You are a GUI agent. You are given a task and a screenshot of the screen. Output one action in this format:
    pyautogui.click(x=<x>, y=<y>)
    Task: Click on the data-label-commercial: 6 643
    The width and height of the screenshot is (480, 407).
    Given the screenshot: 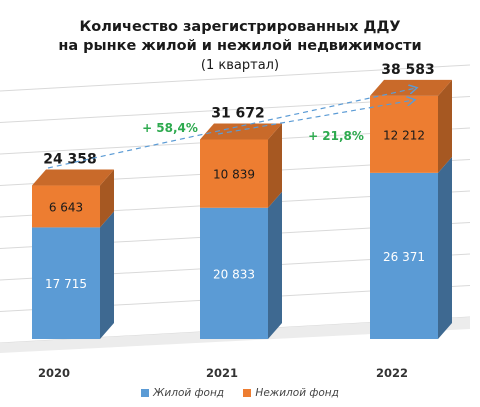 What is the action you would take?
    pyautogui.click(x=66, y=207)
    